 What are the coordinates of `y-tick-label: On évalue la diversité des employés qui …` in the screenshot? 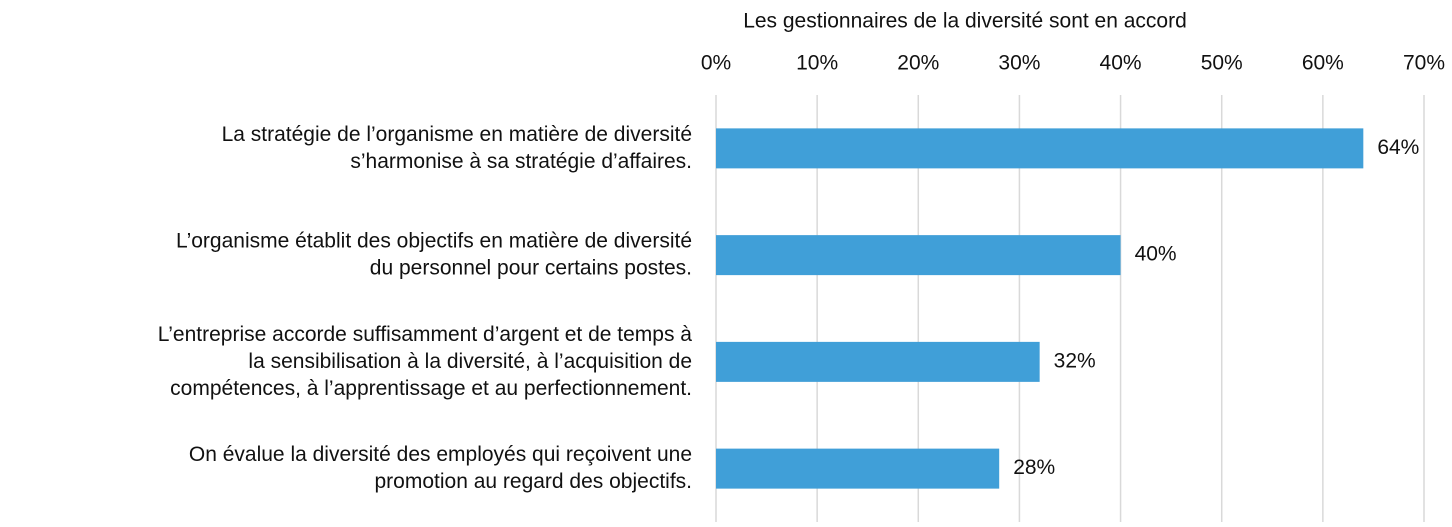 It's located at (440, 468).